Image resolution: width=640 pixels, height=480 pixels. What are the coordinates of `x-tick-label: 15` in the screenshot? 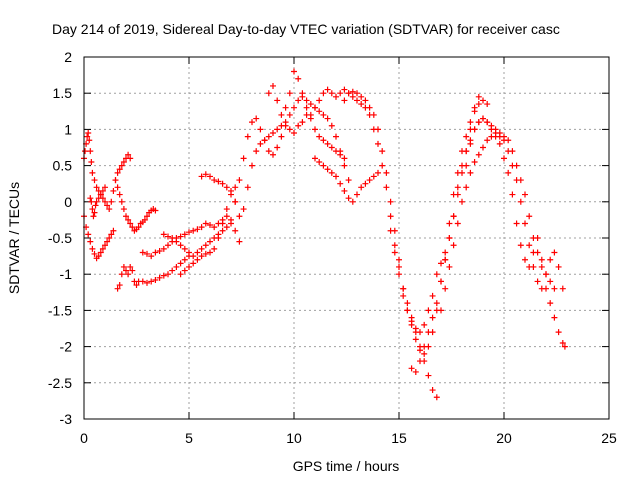 It's located at (399, 438).